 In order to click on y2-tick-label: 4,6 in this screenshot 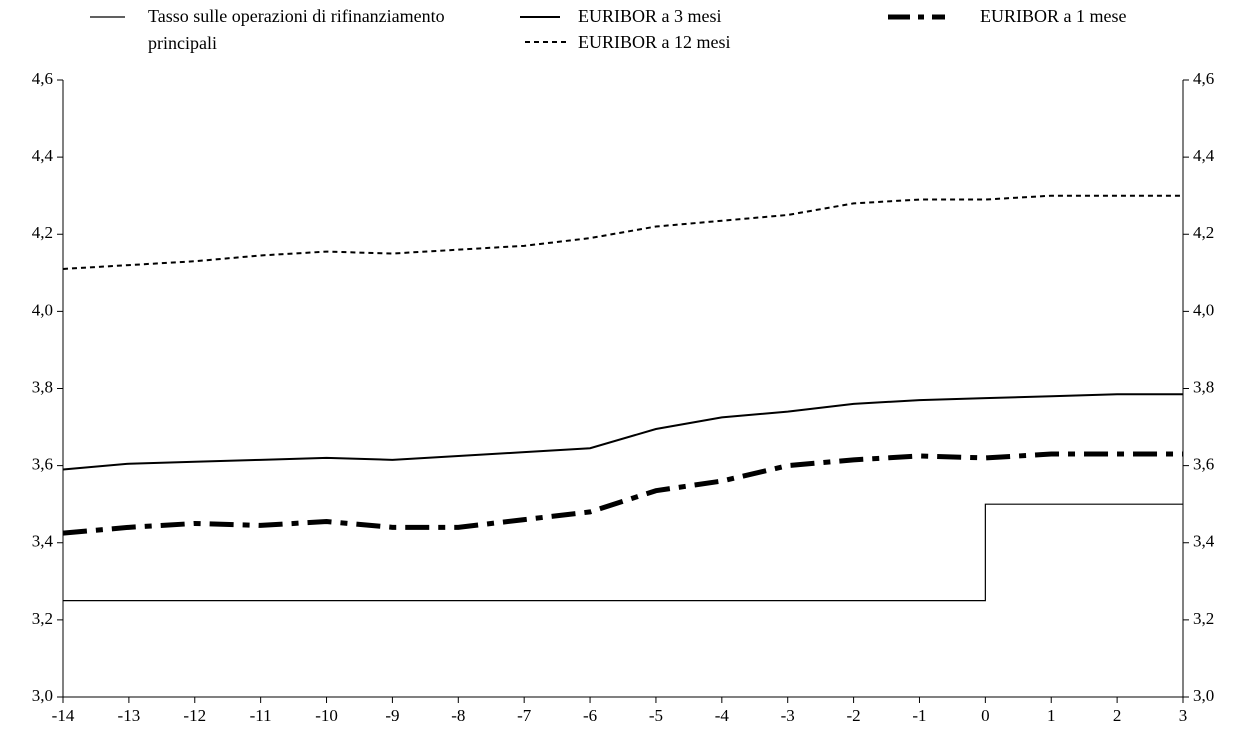, I will do `click(1203, 78)`.